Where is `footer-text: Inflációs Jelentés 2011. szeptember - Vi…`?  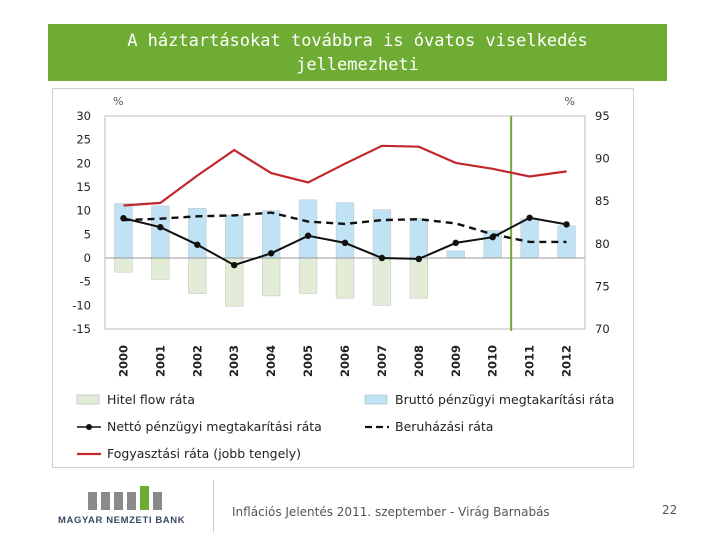
footer-text: Inflációs Jelentés 2011. szeptember - Vi… is located at coordinates (391, 512).